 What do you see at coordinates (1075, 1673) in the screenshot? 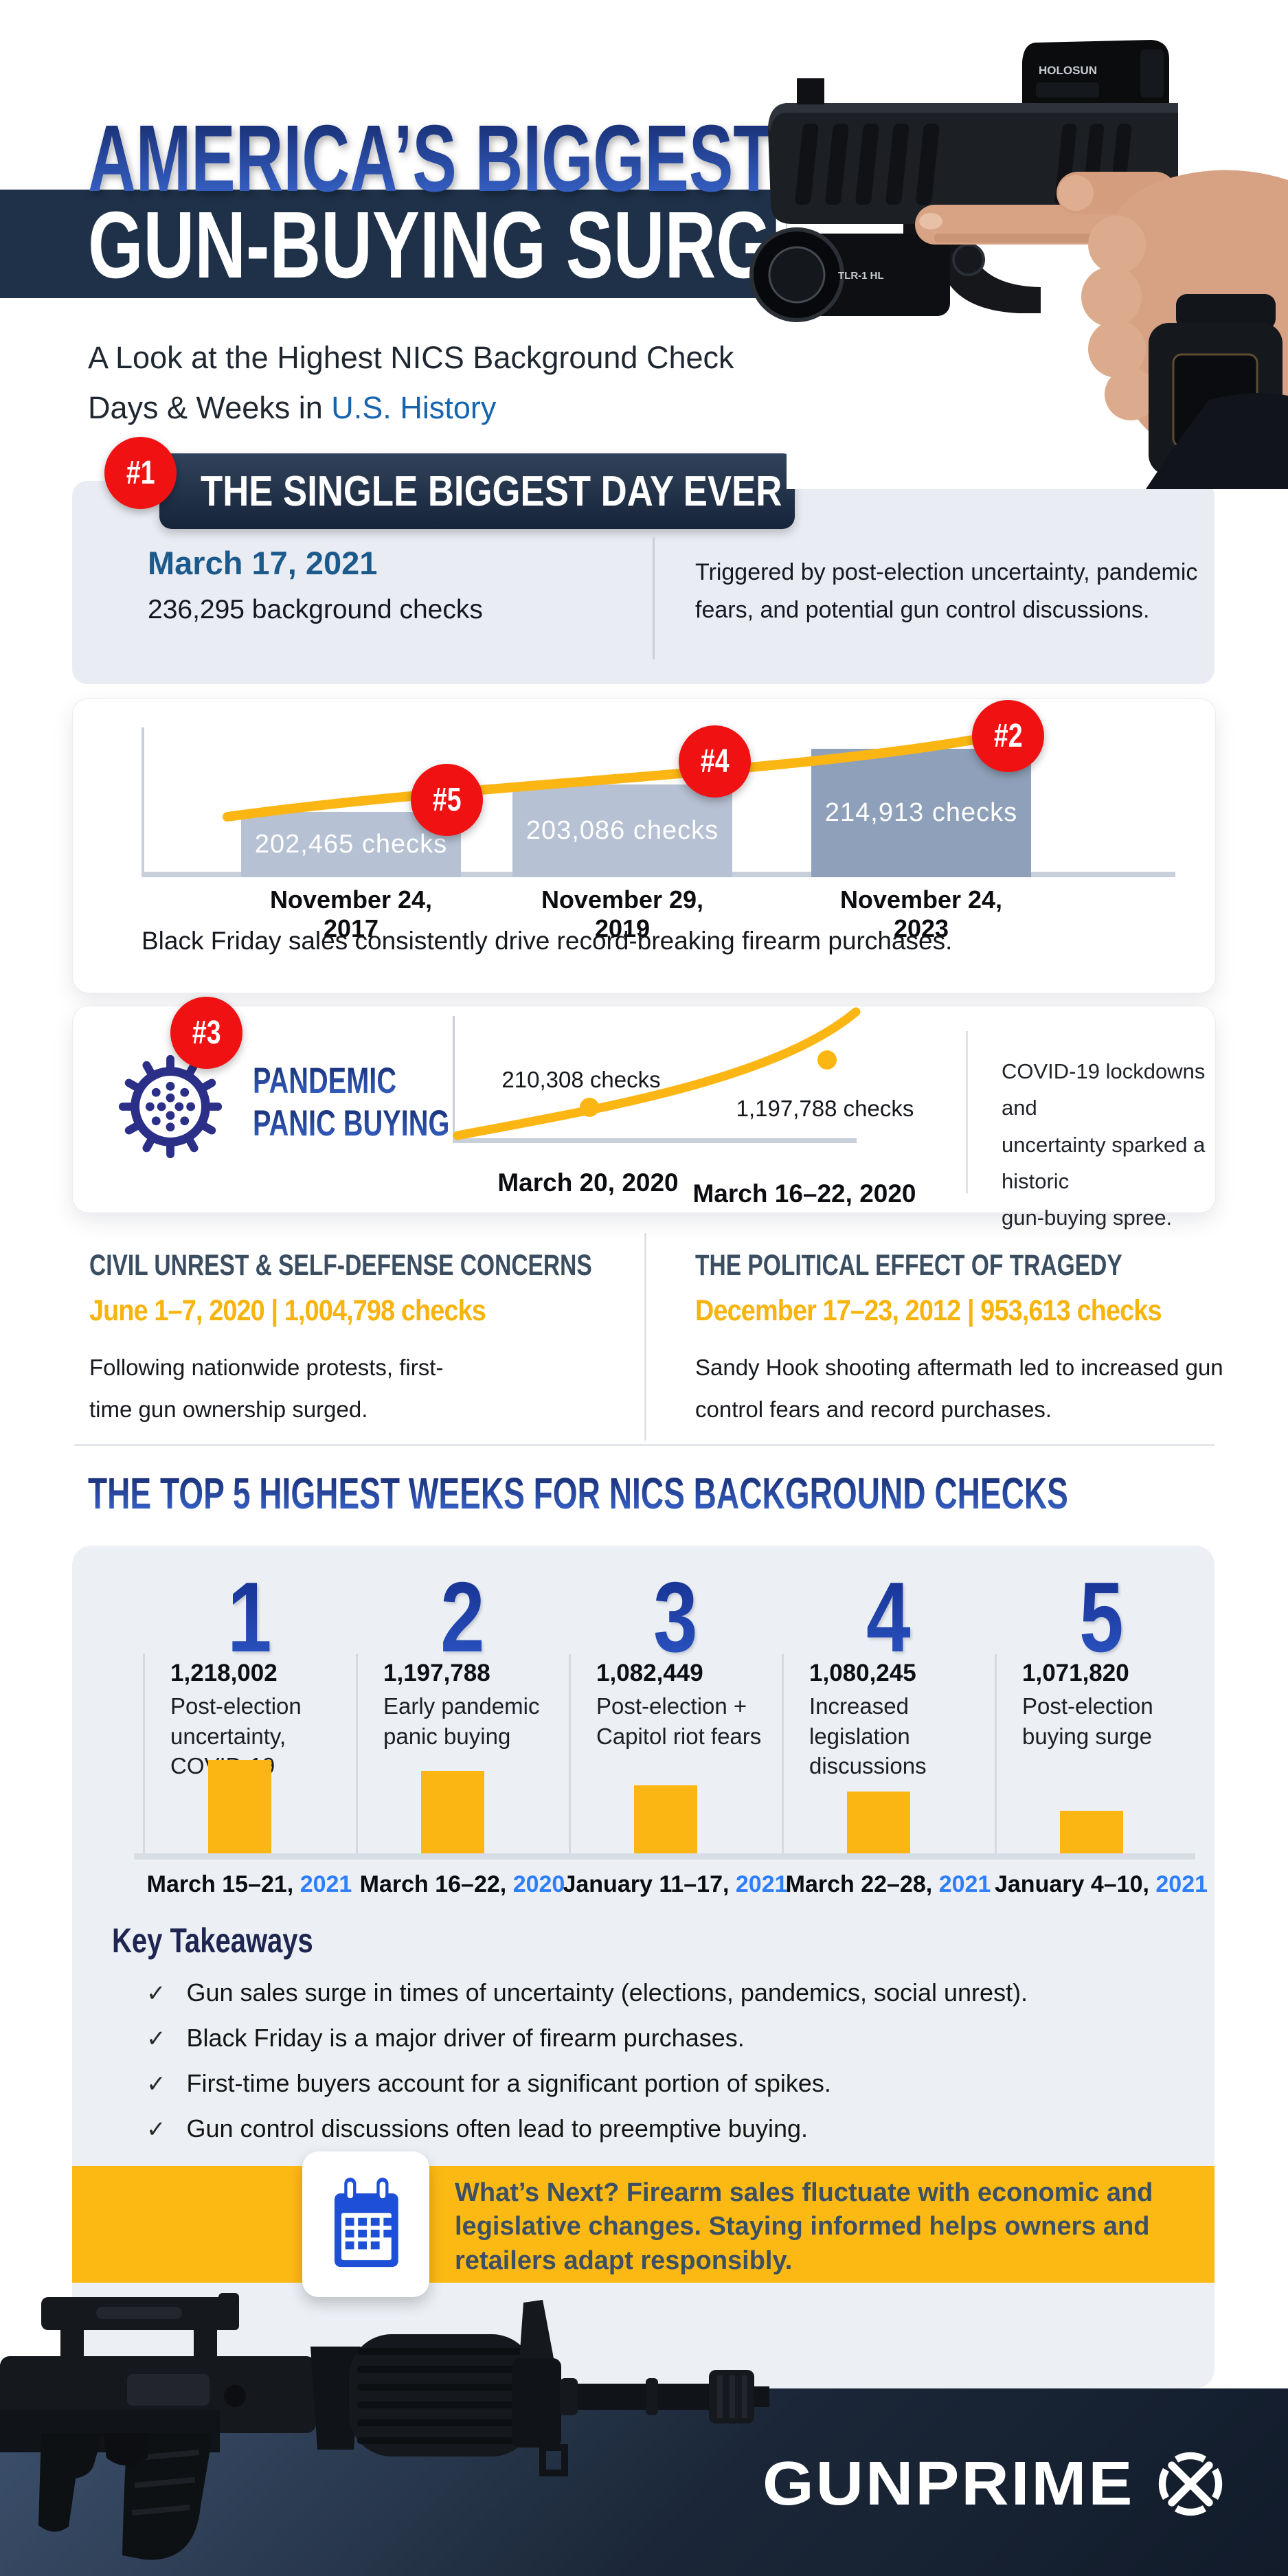
I see `week-value-5: 1,071,820` at bounding box center [1075, 1673].